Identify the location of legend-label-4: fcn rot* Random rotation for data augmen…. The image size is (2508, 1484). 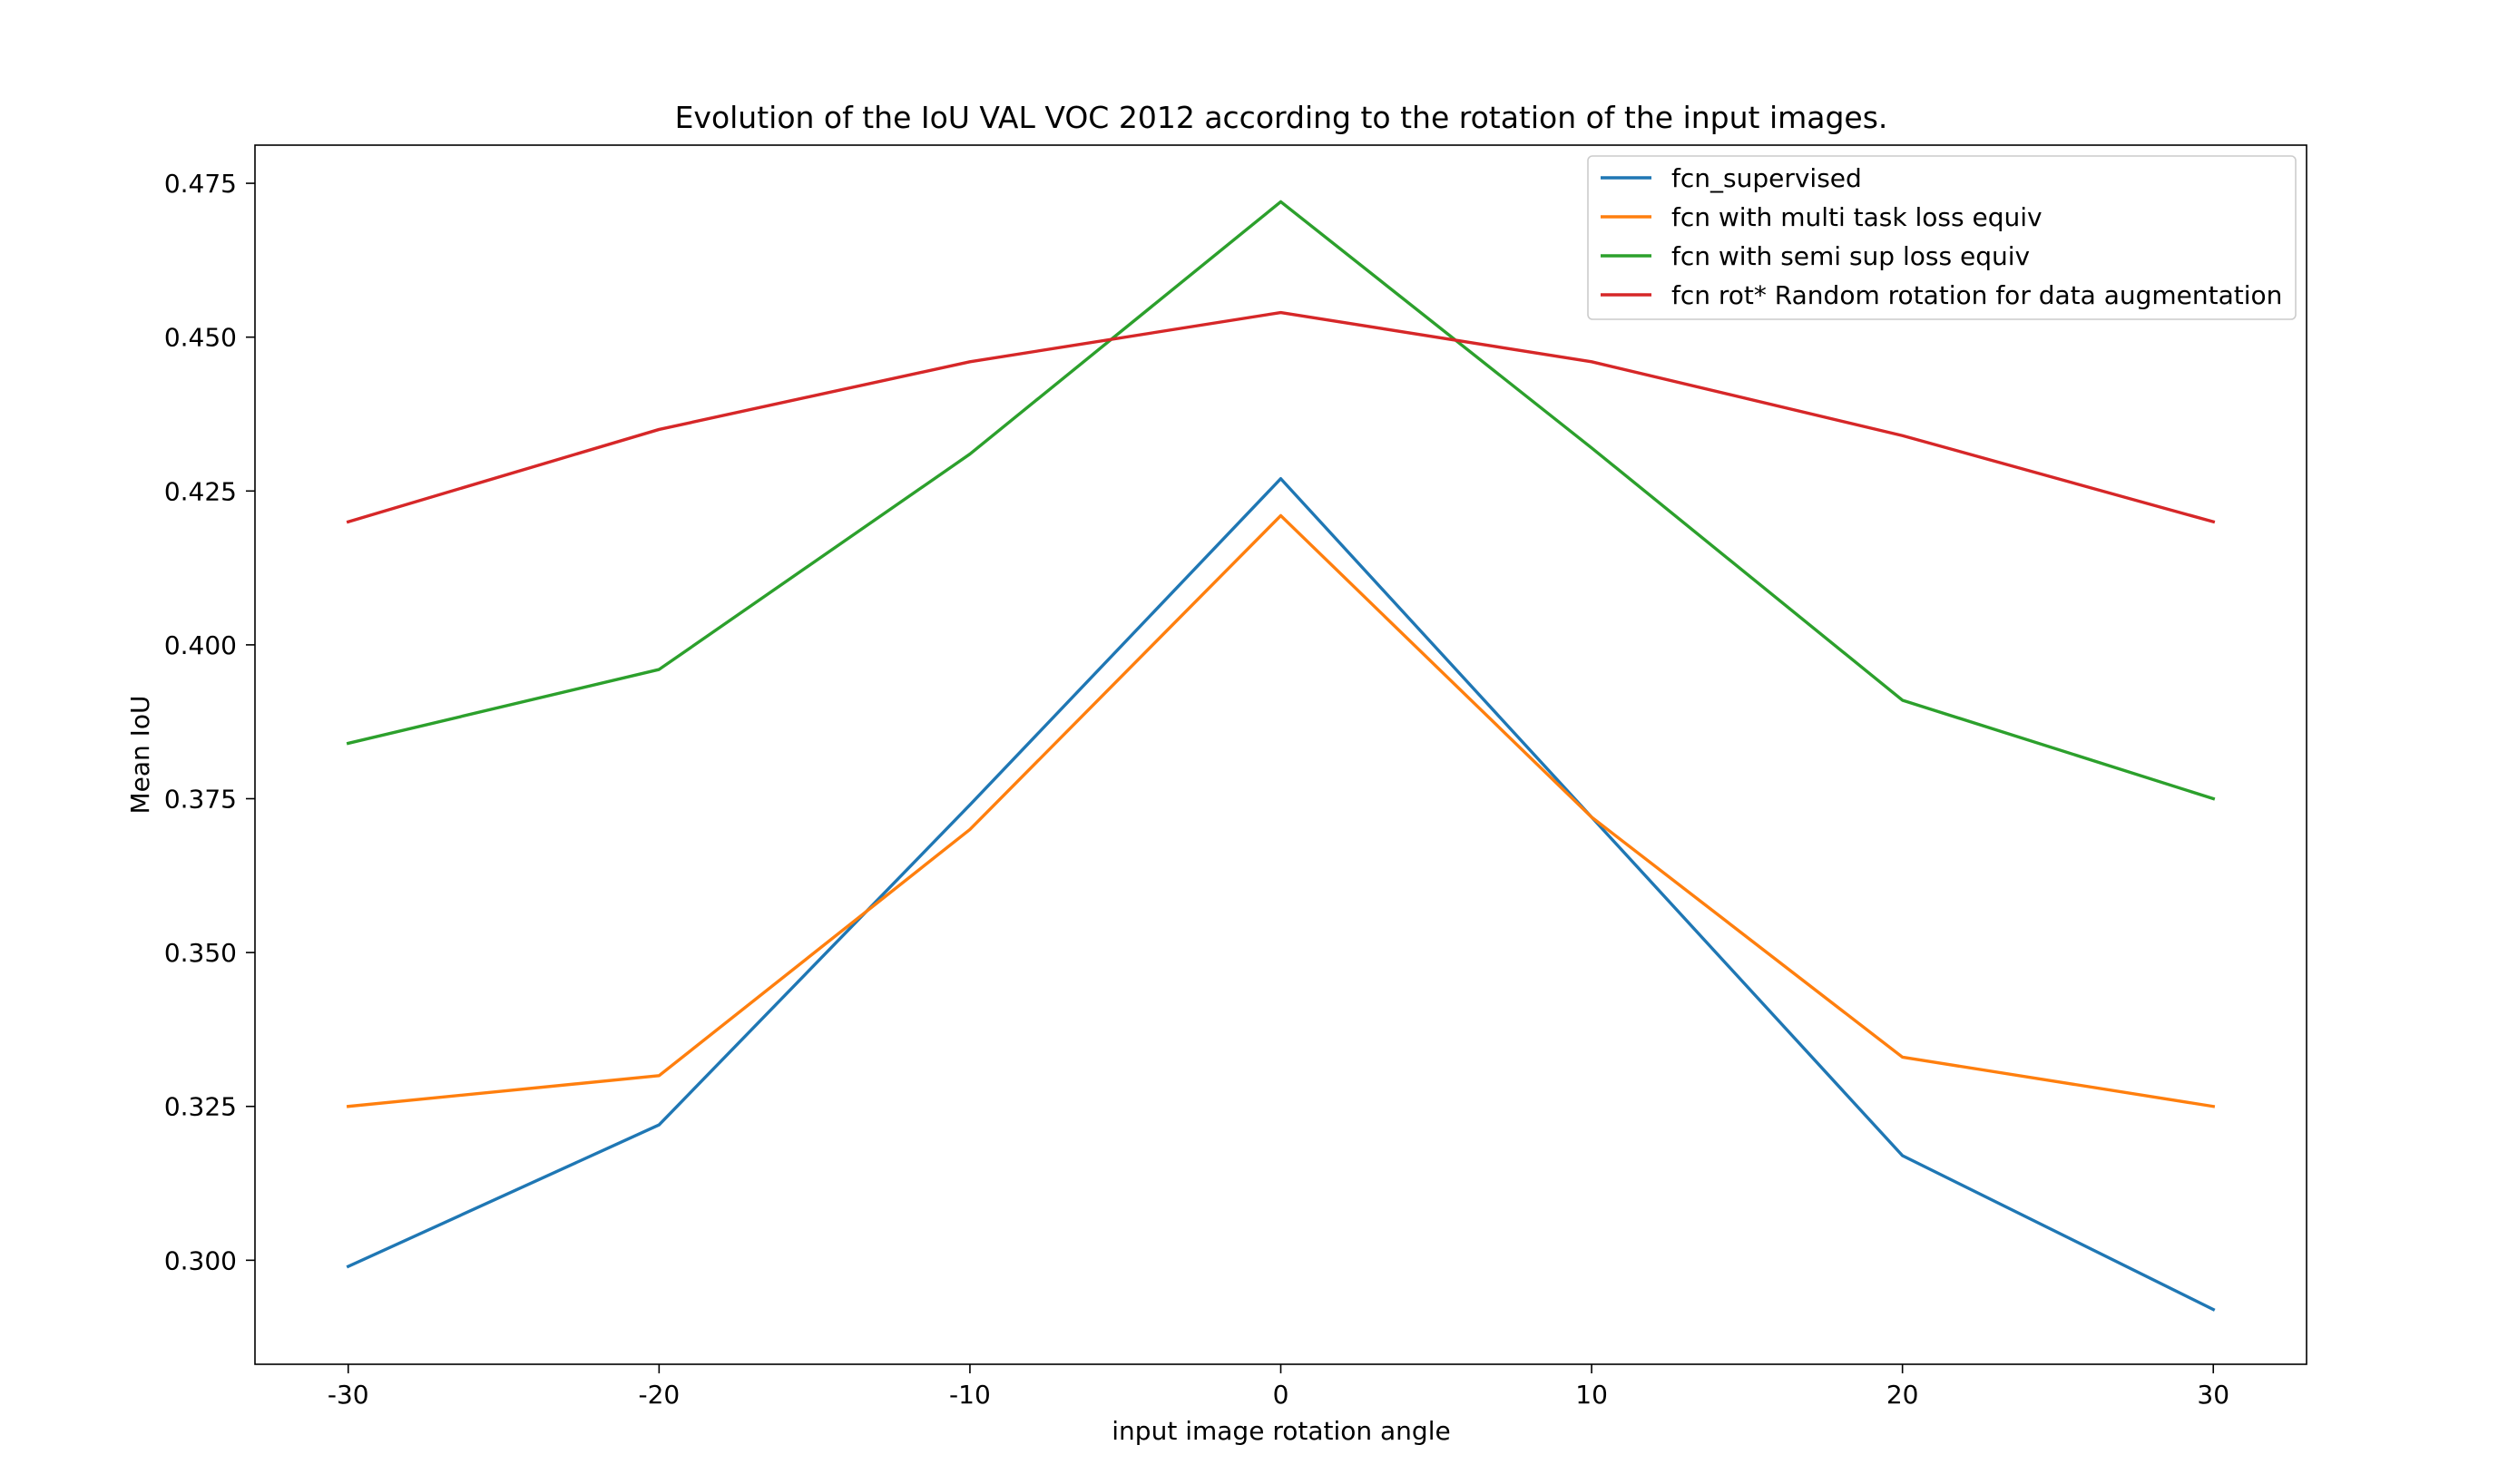
(1976, 295).